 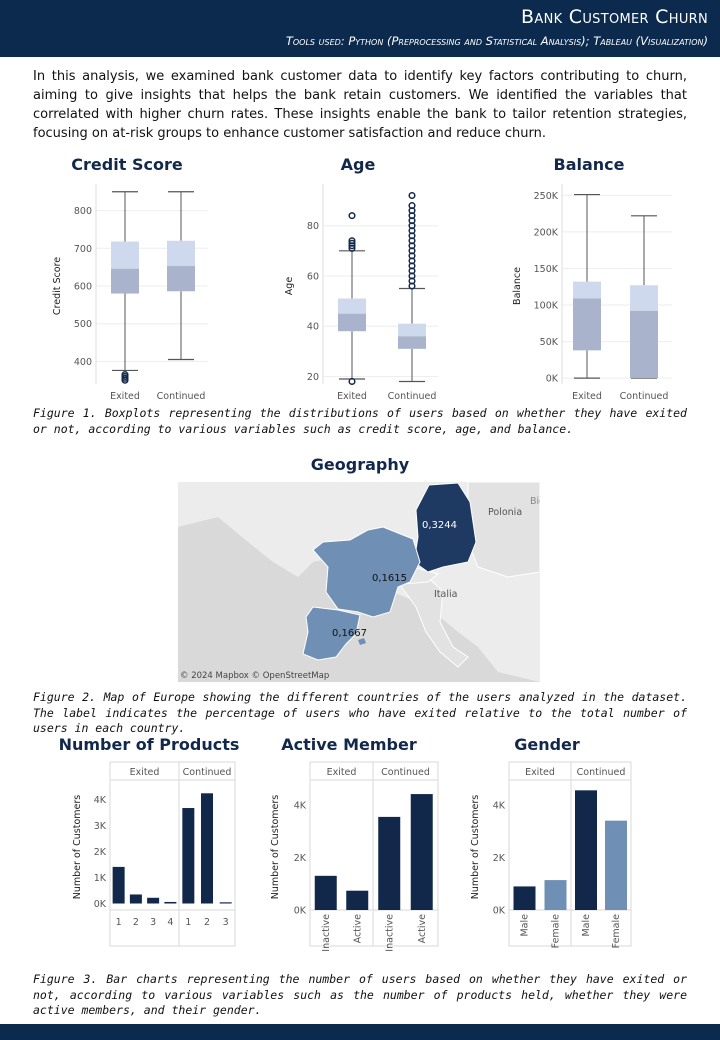 I want to click on credit-score-tick-label: 700, so click(x=83, y=249).